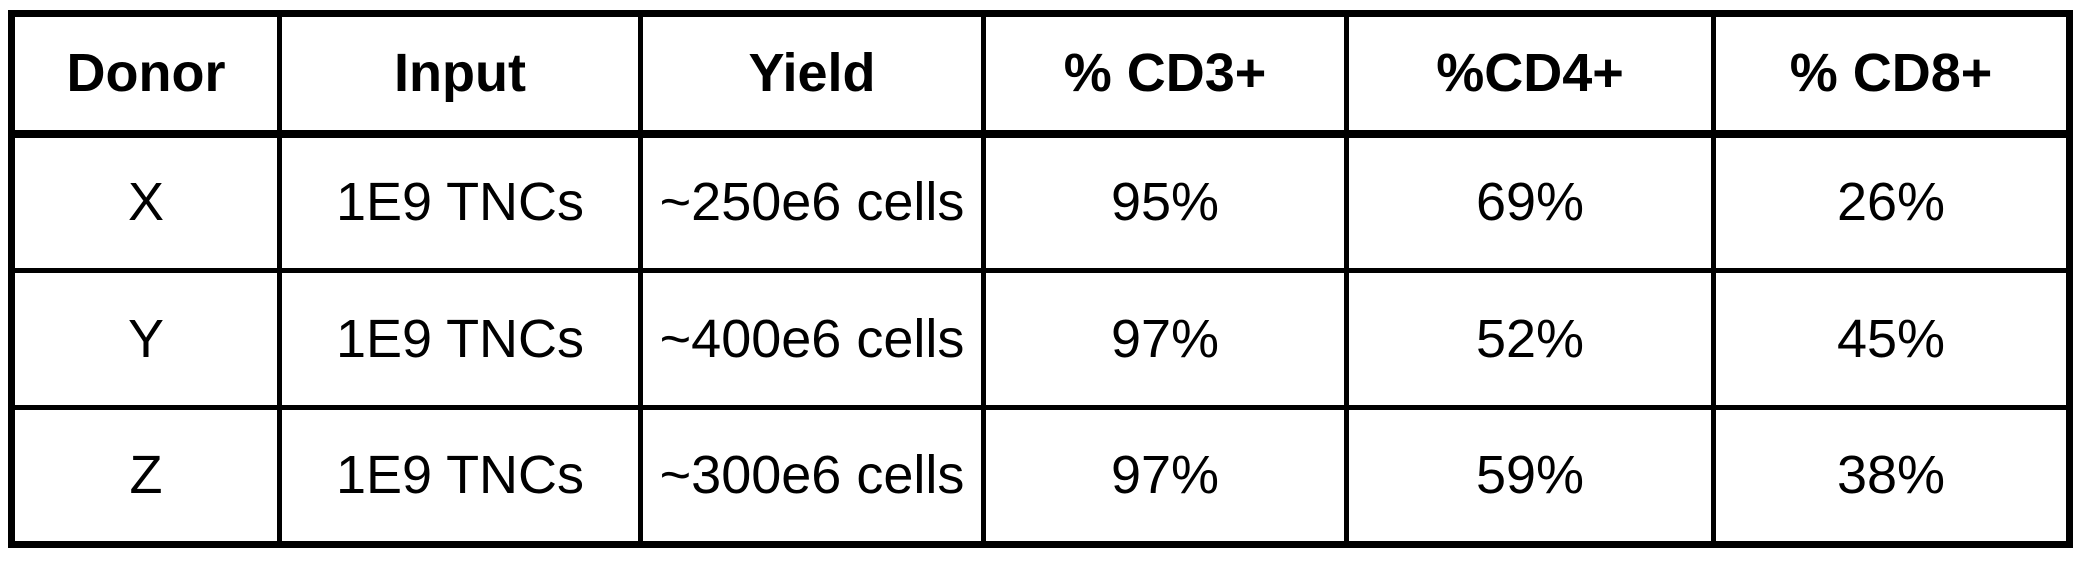 The image size is (2076, 562). I want to click on cell-donor: Y, so click(145, 339).